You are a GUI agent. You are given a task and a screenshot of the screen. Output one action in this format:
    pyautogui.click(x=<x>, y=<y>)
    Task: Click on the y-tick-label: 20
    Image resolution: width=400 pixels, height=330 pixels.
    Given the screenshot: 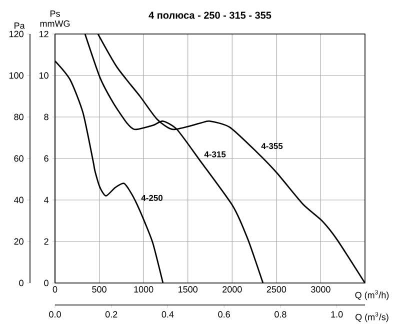 What is the action you would take?
    pyautogui.click(x=19, y=241)
    